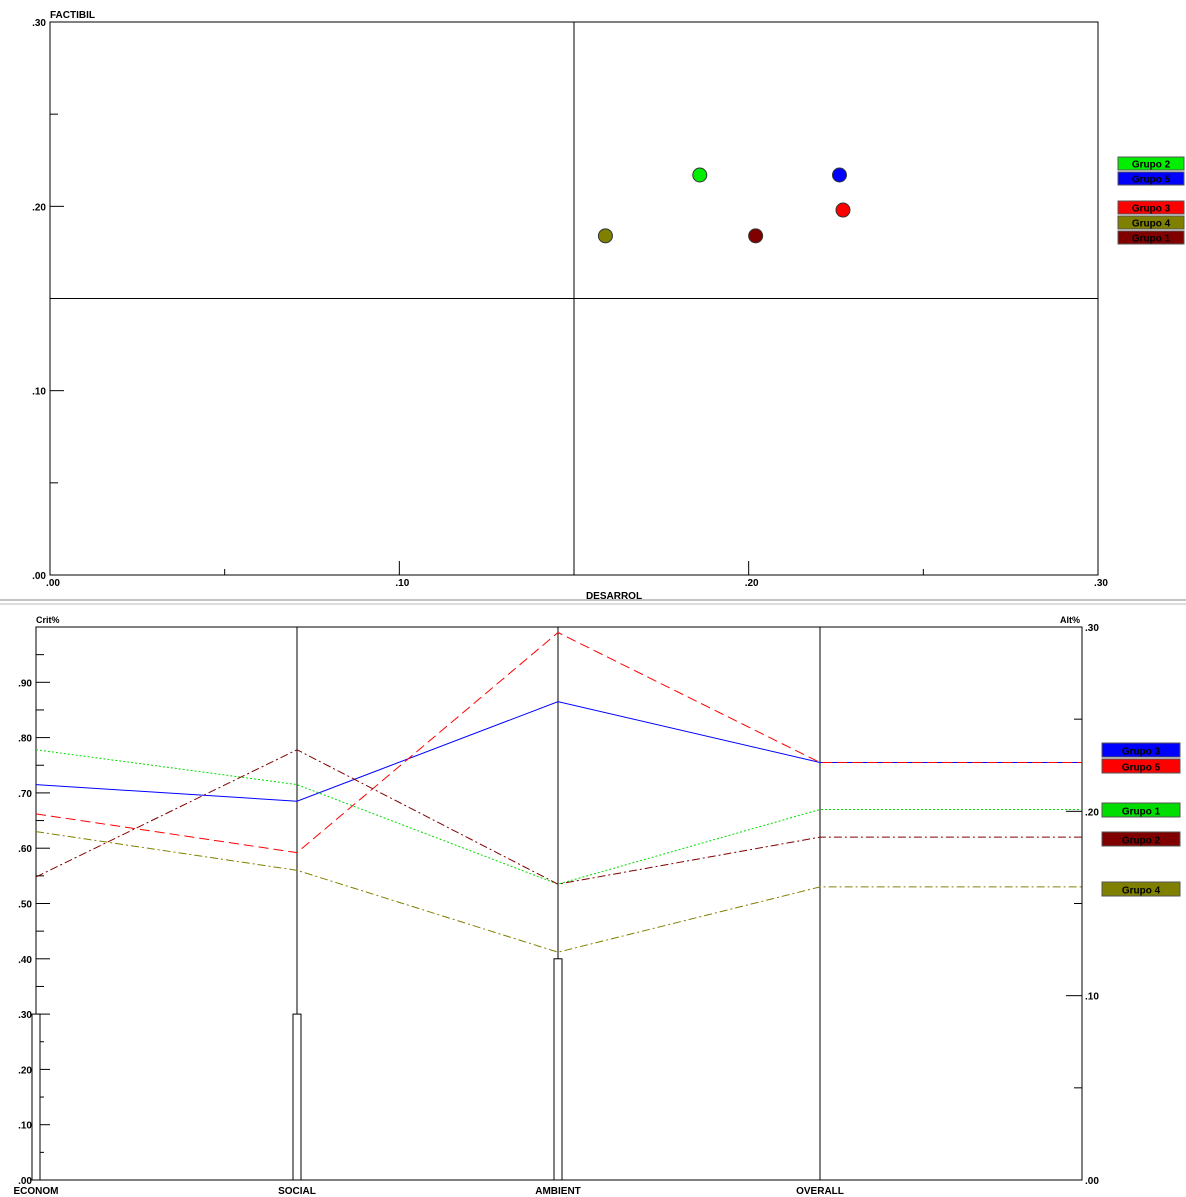 This screenshot has width=1186, height=1197. I want to click on scatter-x-tick-label: .00, so click(53, 583).